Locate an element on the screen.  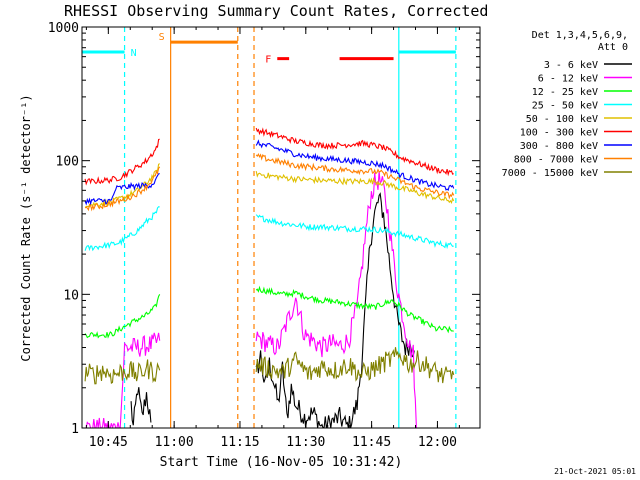
legend-entry-3-6-kev: 3 - 6 keV is located at coordinates (571, 65).